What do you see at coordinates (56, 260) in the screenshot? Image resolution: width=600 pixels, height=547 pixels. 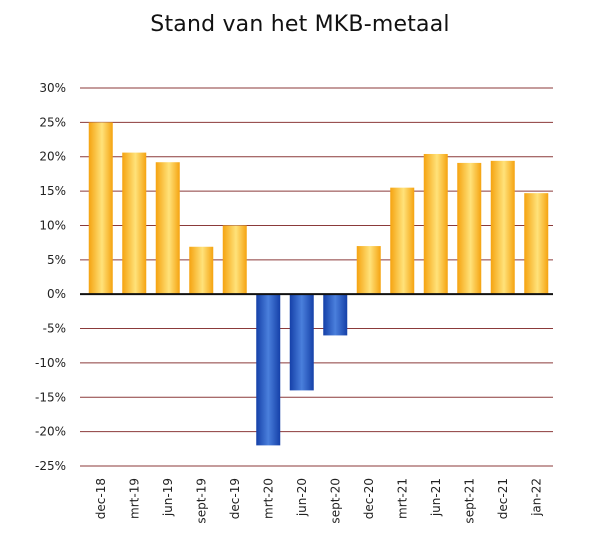 I see `y-tick-label: 5%` at bounding box center [56, 260].